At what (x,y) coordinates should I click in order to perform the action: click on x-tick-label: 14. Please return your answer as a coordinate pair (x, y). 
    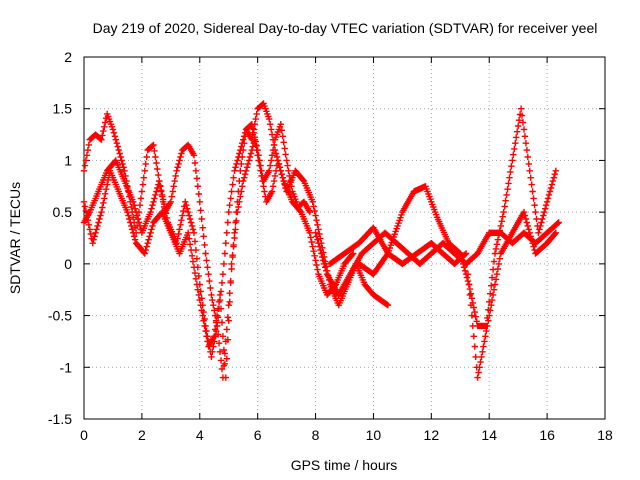
    Looking at the image, I should click on (489, 435).